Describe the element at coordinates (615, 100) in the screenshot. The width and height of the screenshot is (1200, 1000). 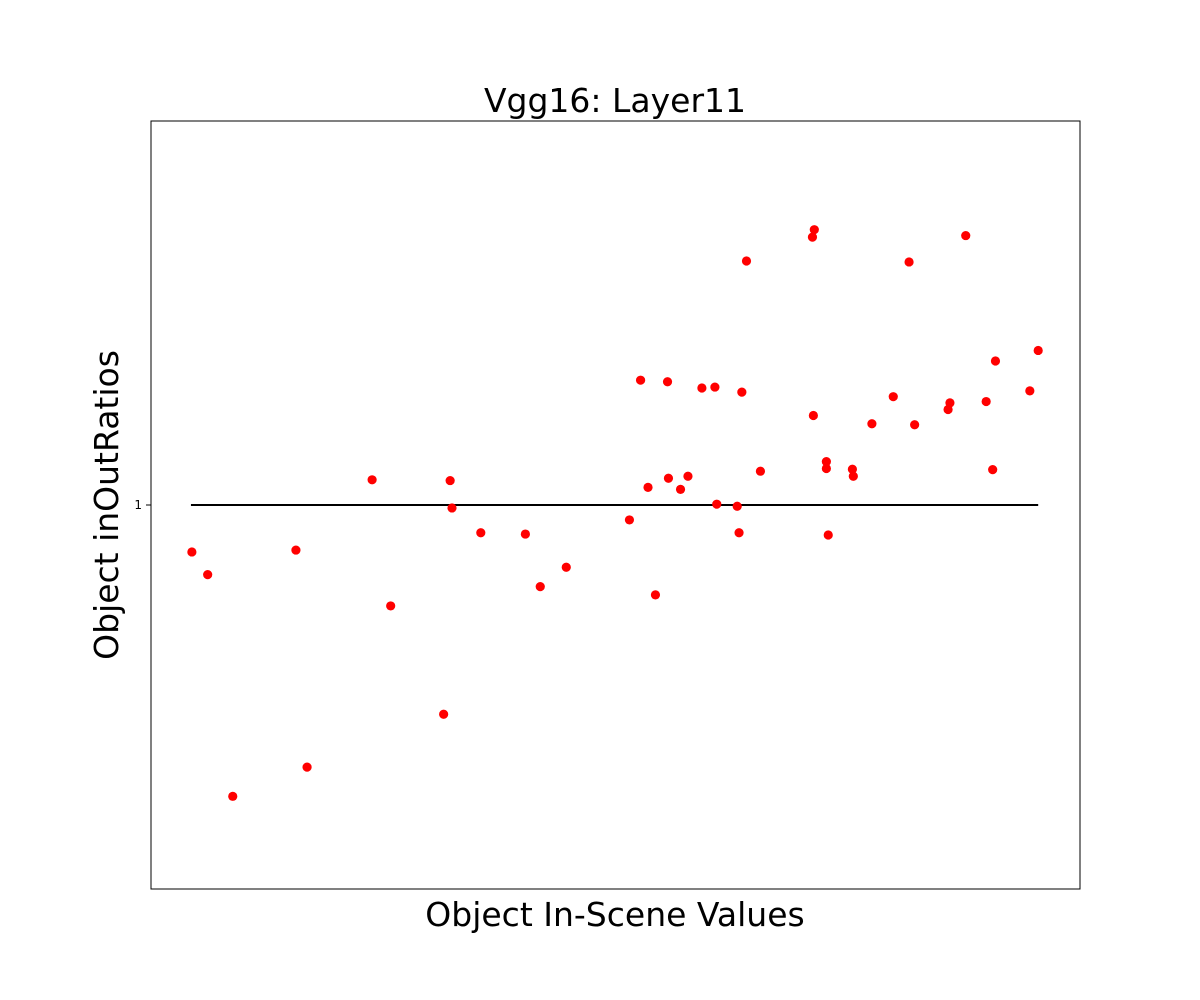
I see `chart-title: Vgg16: Layer11` at that location.